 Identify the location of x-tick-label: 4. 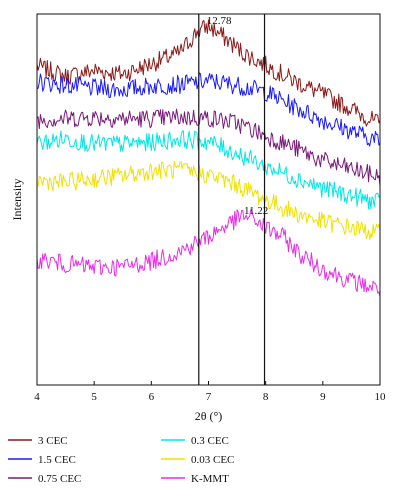
(37, 397).